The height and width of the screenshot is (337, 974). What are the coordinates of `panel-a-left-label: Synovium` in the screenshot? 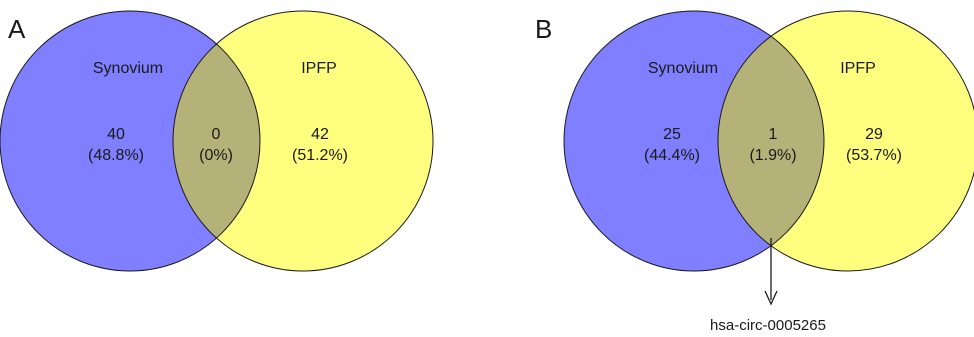 It's located at (128, 68).